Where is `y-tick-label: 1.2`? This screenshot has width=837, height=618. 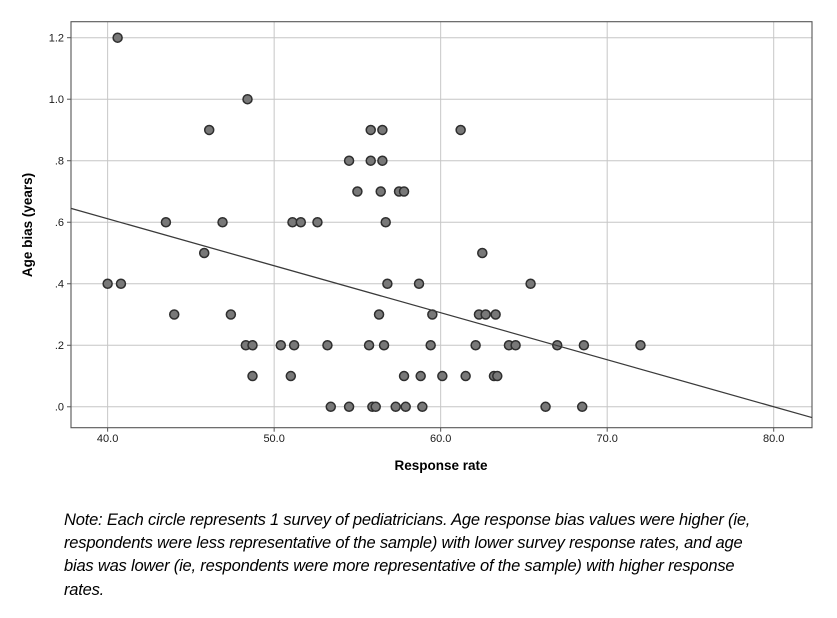
y-tick-label: 1.2 is located at coordinates (56, 38).